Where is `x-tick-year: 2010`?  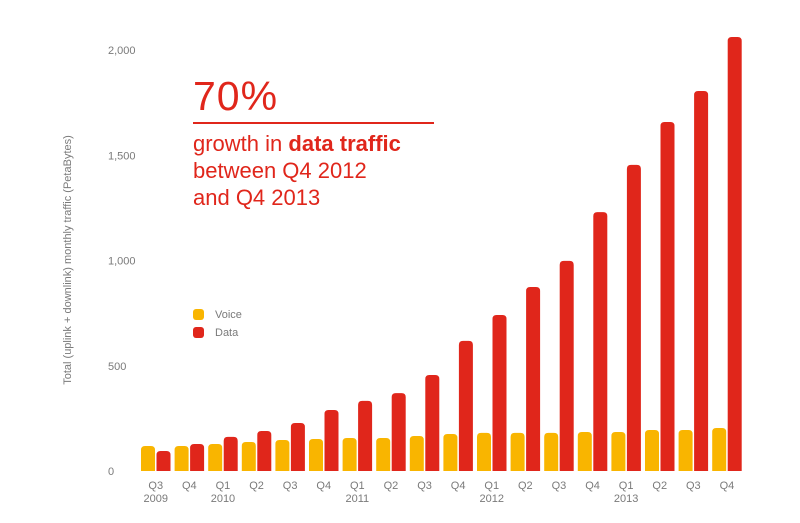
x-tick-year: 2010 is located at coordinates (223, 499).